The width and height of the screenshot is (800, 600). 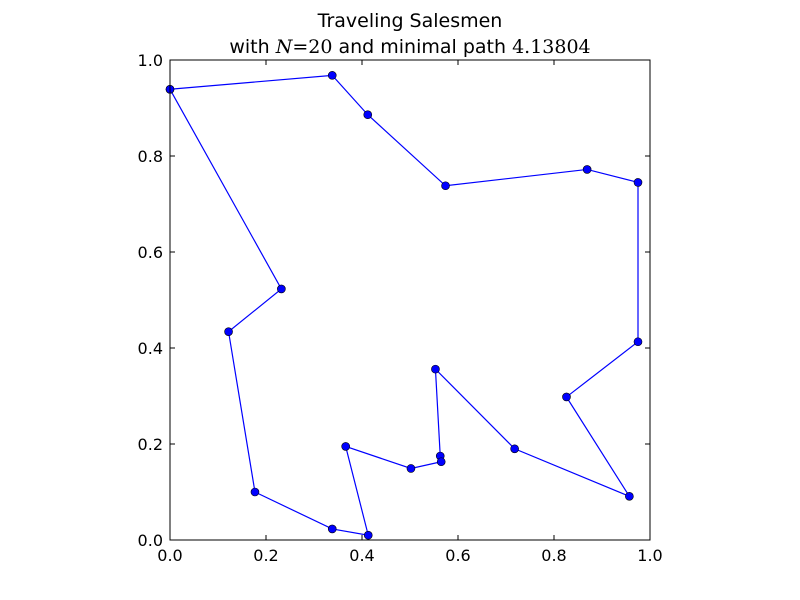 What do you see at coordinates (169, 555) in the screenshot?
I see `x-tick-label: 0.0` at bounding box center [169, 555].